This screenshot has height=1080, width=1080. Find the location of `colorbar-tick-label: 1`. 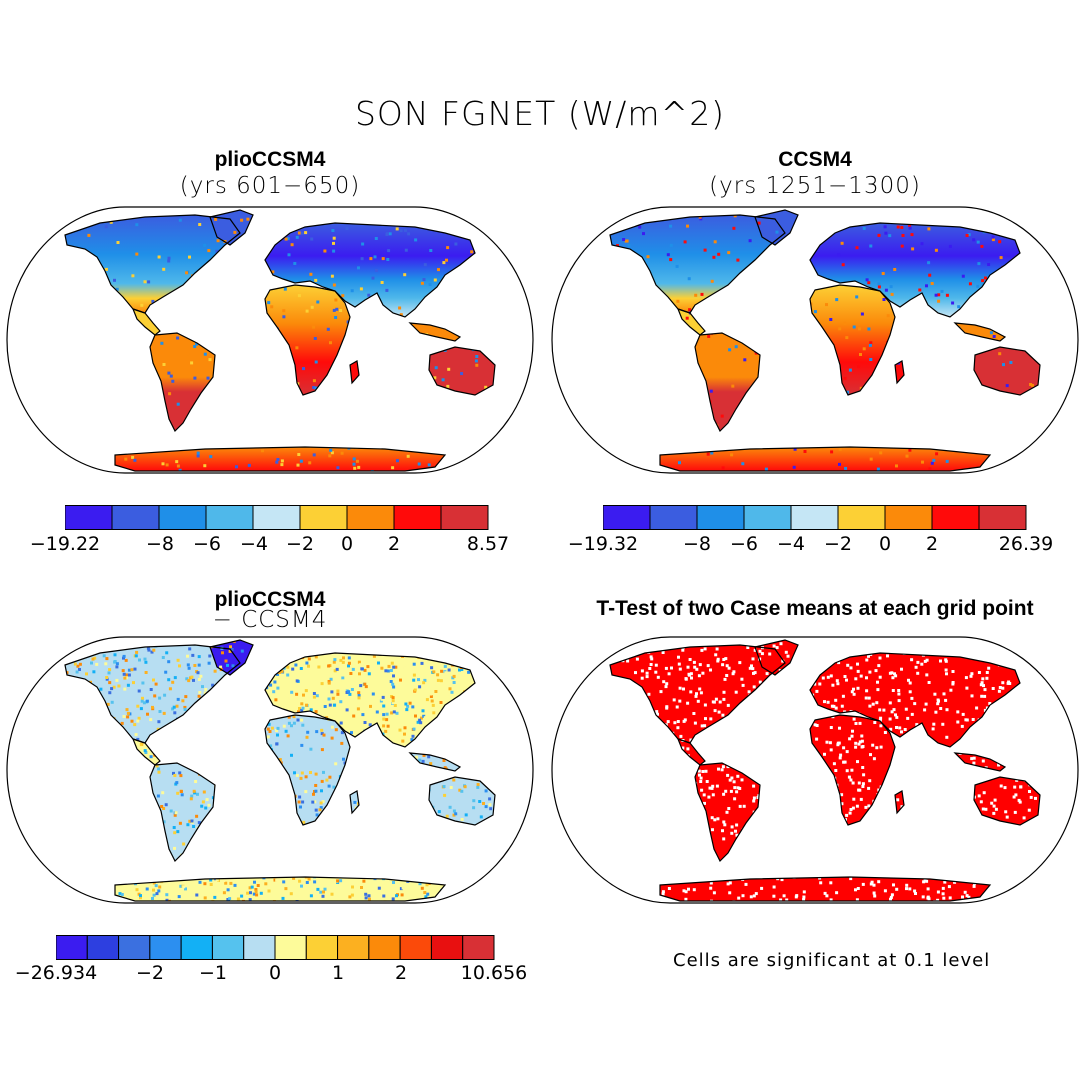

colorbar-tick-label: 1 is located at coordinates (338, 973).